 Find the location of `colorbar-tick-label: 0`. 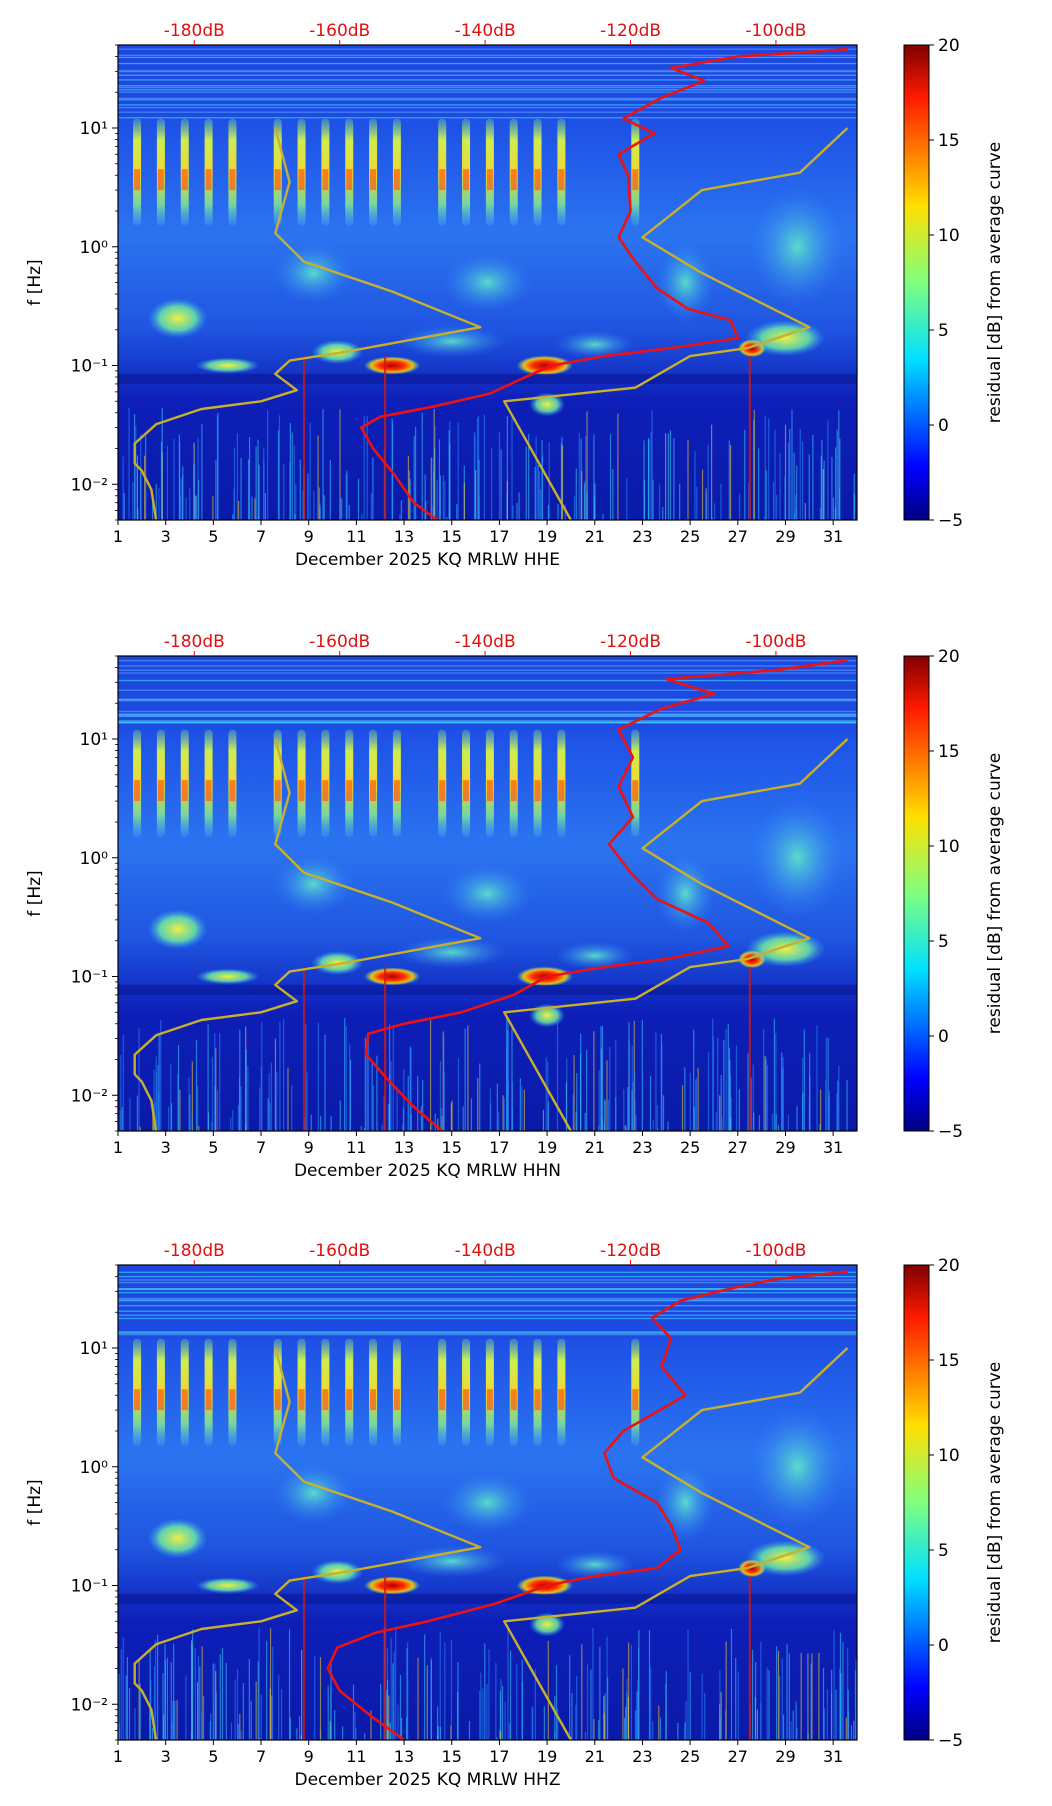

colorbar-tick-label: 0 is located at coordinates (943, 1646).